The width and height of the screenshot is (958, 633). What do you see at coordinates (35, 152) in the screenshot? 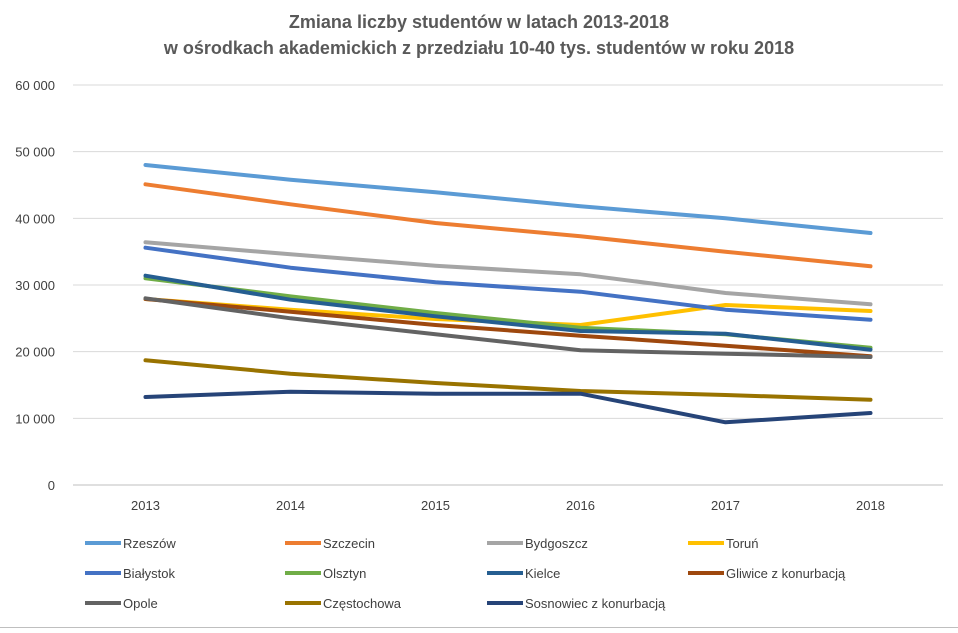
I see `y-tick-label: 50 000` at bounding box center [35, 152].